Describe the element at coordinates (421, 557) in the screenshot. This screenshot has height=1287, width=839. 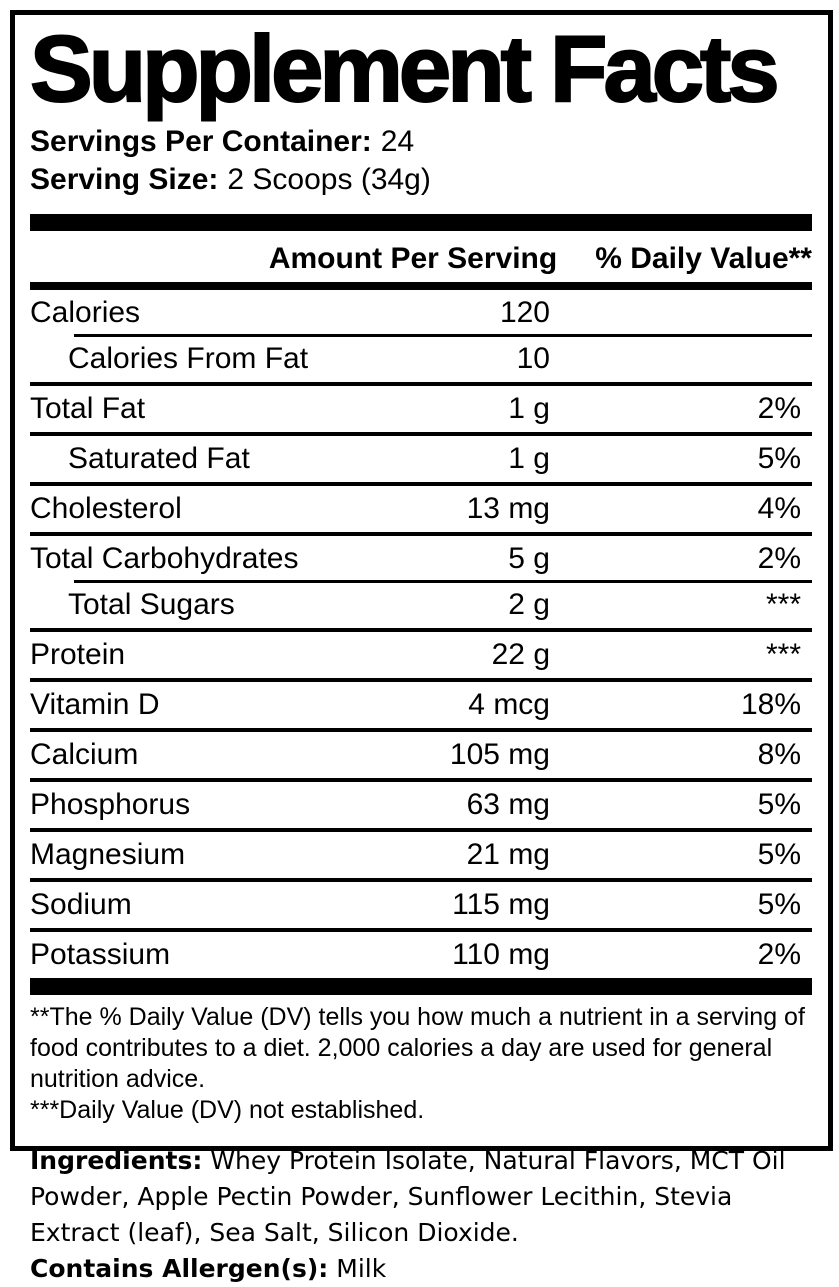
I see `table-row: Total Carbohydrates 5 g 2%` at that location.